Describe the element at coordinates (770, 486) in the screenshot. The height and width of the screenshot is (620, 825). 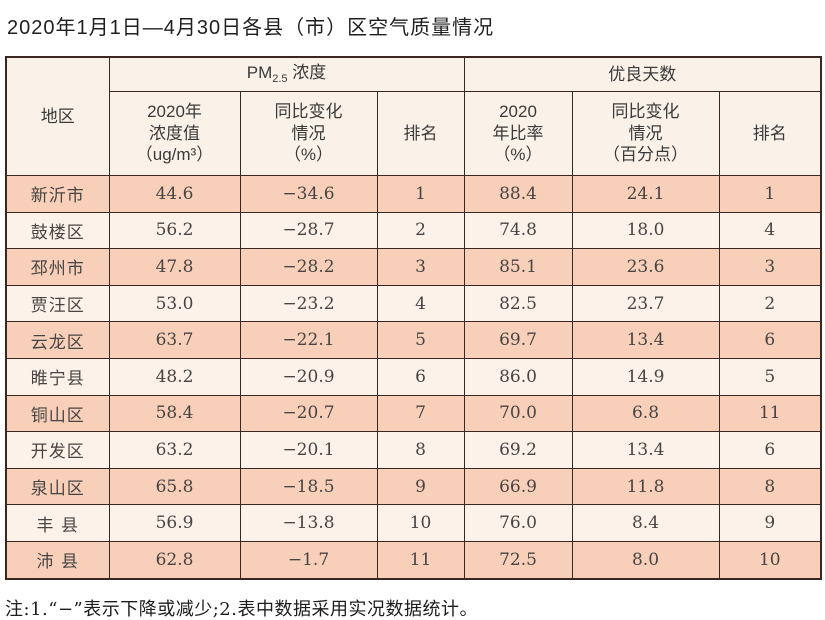
I see `good-rank-cell: 8` at that location.